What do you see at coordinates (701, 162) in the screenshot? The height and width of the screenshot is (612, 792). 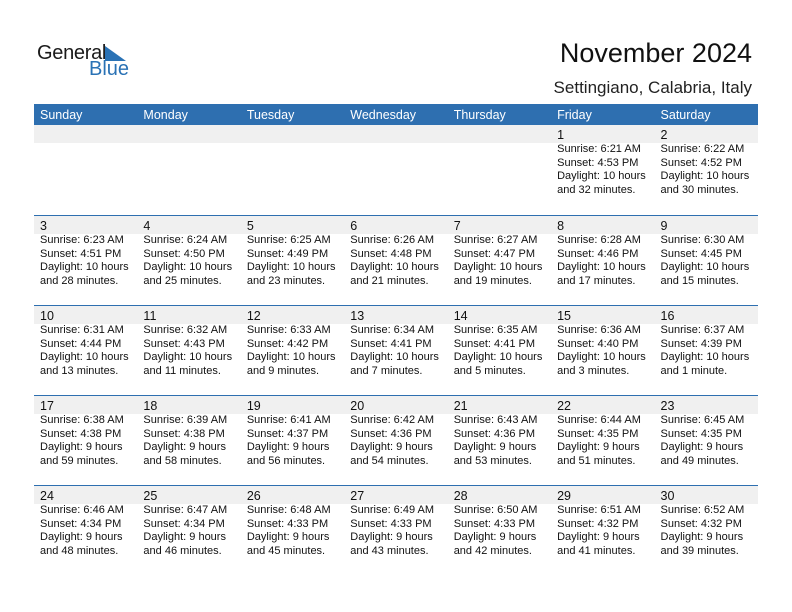 I see `sunset-text: Sunset: 4:52 PM` at bounding box center [701, 162].